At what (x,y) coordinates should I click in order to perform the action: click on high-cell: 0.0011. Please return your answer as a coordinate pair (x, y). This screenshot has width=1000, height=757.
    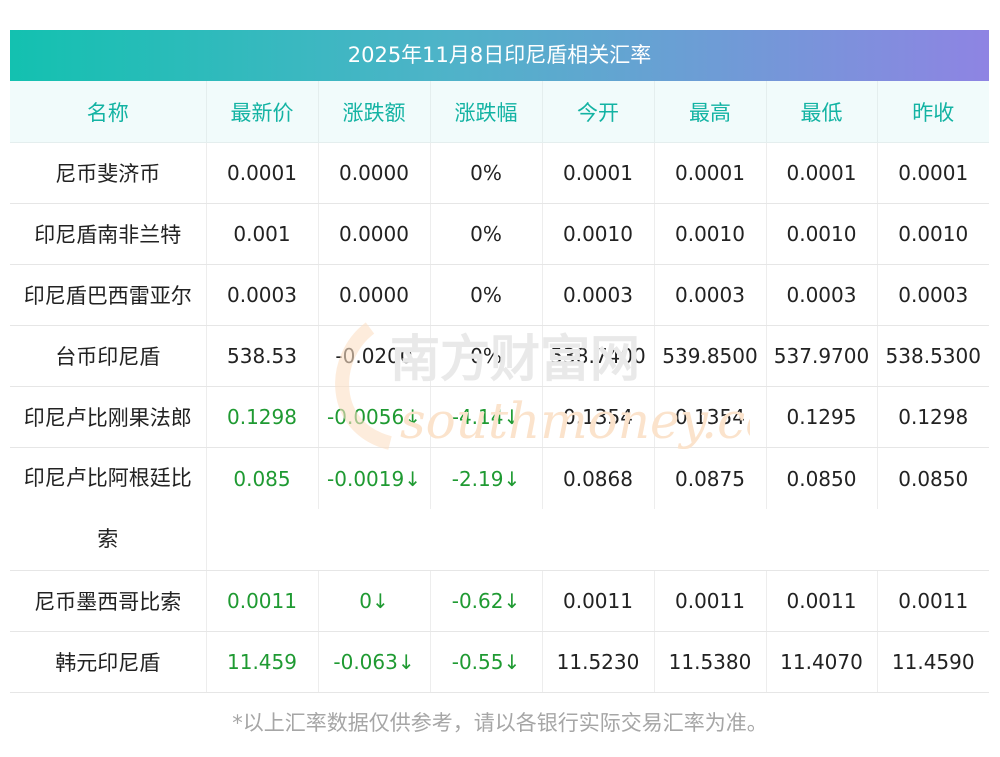
    Looking at the image, I should click on (710, 601).